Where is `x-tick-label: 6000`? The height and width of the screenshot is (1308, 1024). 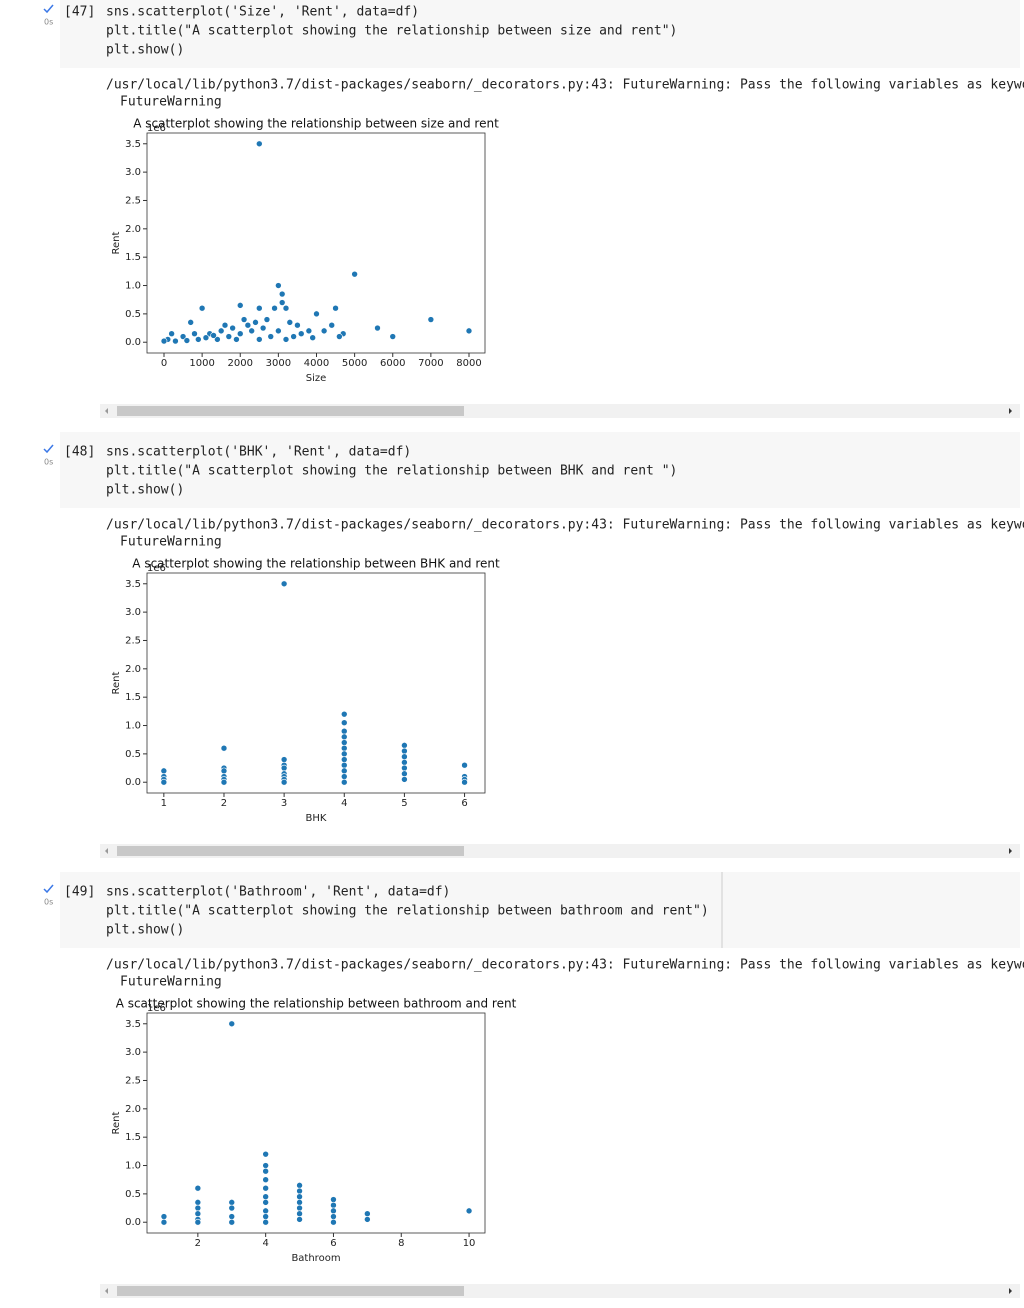 x-tick-label: 6000 is located at coordinates (392, 363).